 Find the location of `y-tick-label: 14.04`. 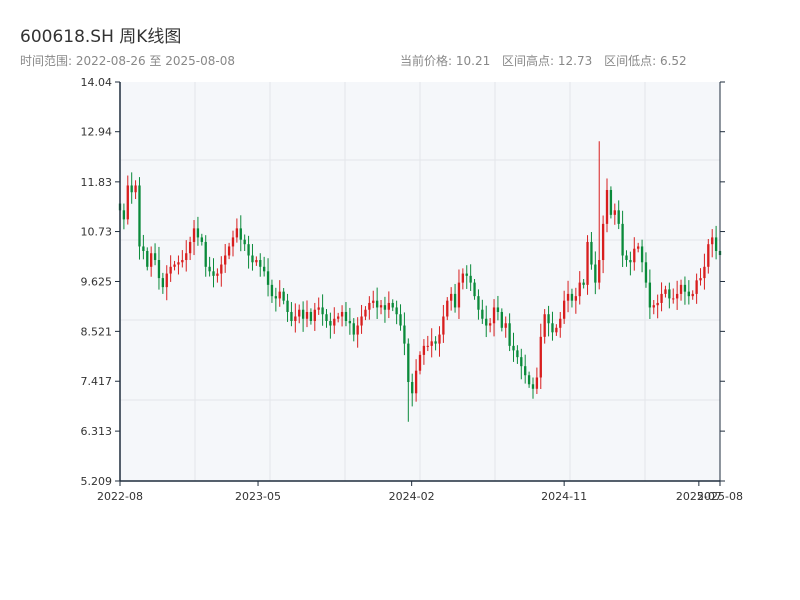

y-tick-label: 14.04 is located at coordinates (97, 82).